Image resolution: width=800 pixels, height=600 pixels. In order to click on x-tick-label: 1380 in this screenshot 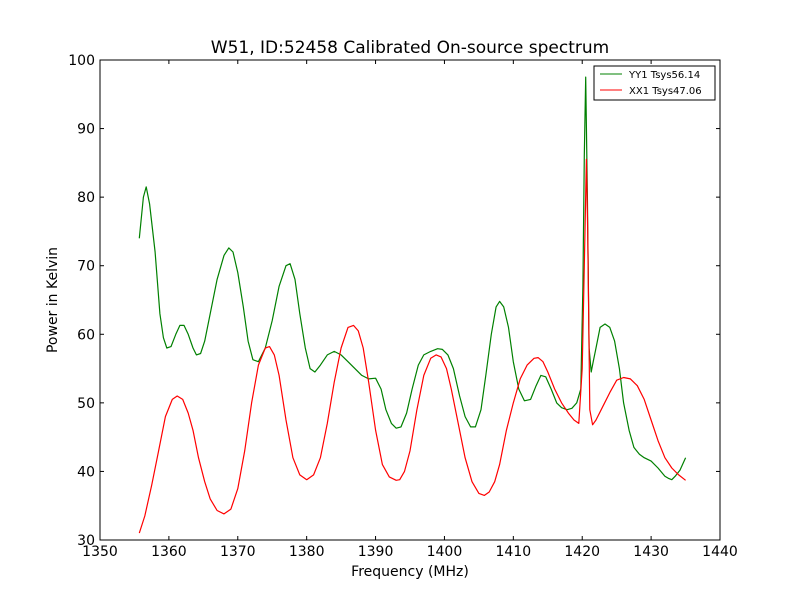, I will do `click(307, 552)`.